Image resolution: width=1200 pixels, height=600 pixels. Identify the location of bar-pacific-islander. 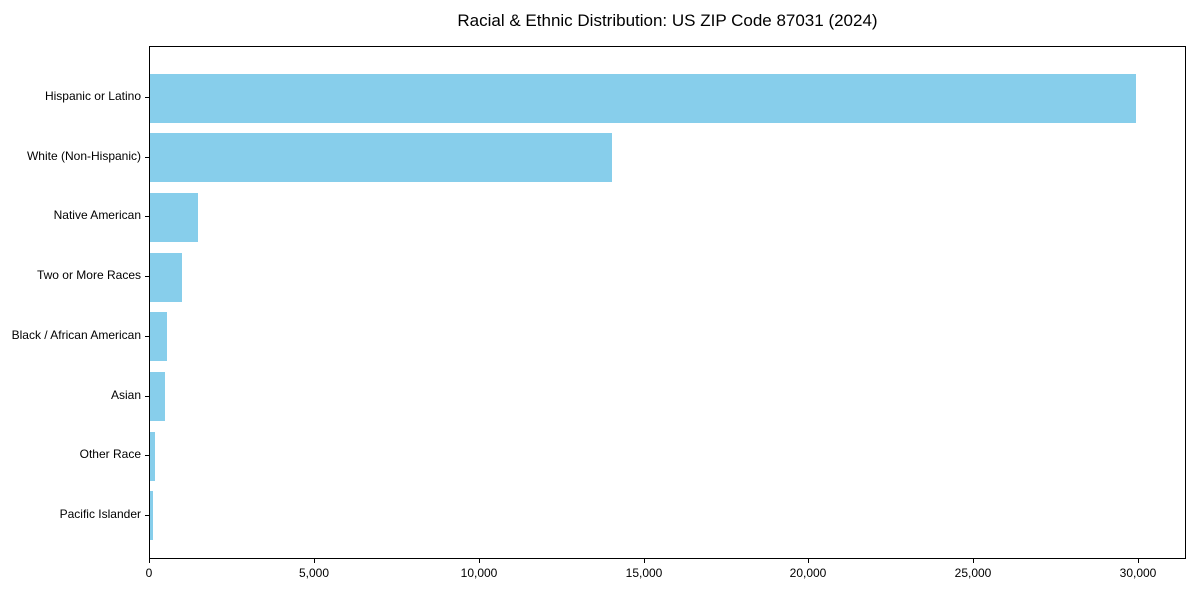
(151, 516).